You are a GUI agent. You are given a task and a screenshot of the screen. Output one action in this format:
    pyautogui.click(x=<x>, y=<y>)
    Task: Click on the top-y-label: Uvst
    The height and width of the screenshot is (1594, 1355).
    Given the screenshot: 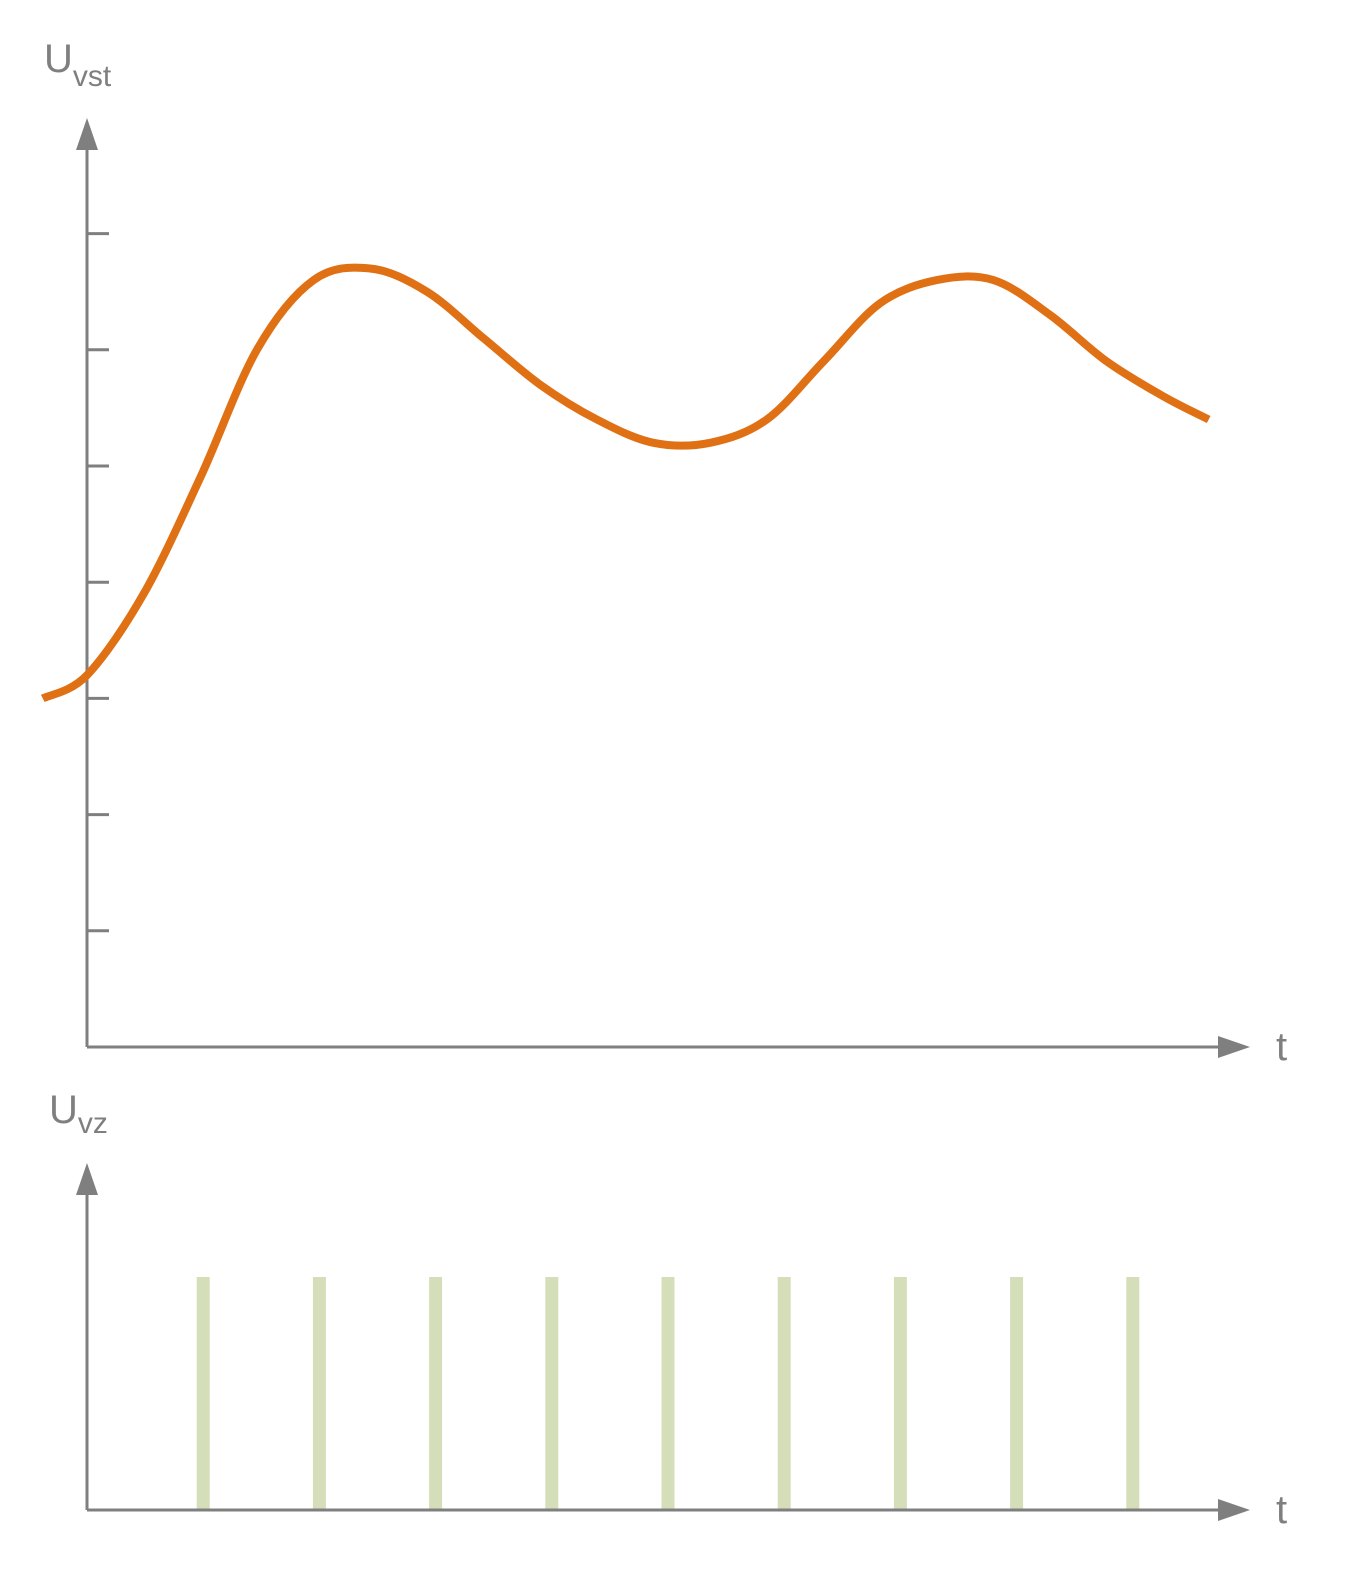 What is the action you would take?
    pyautogui.click(x=78, y=65)
    